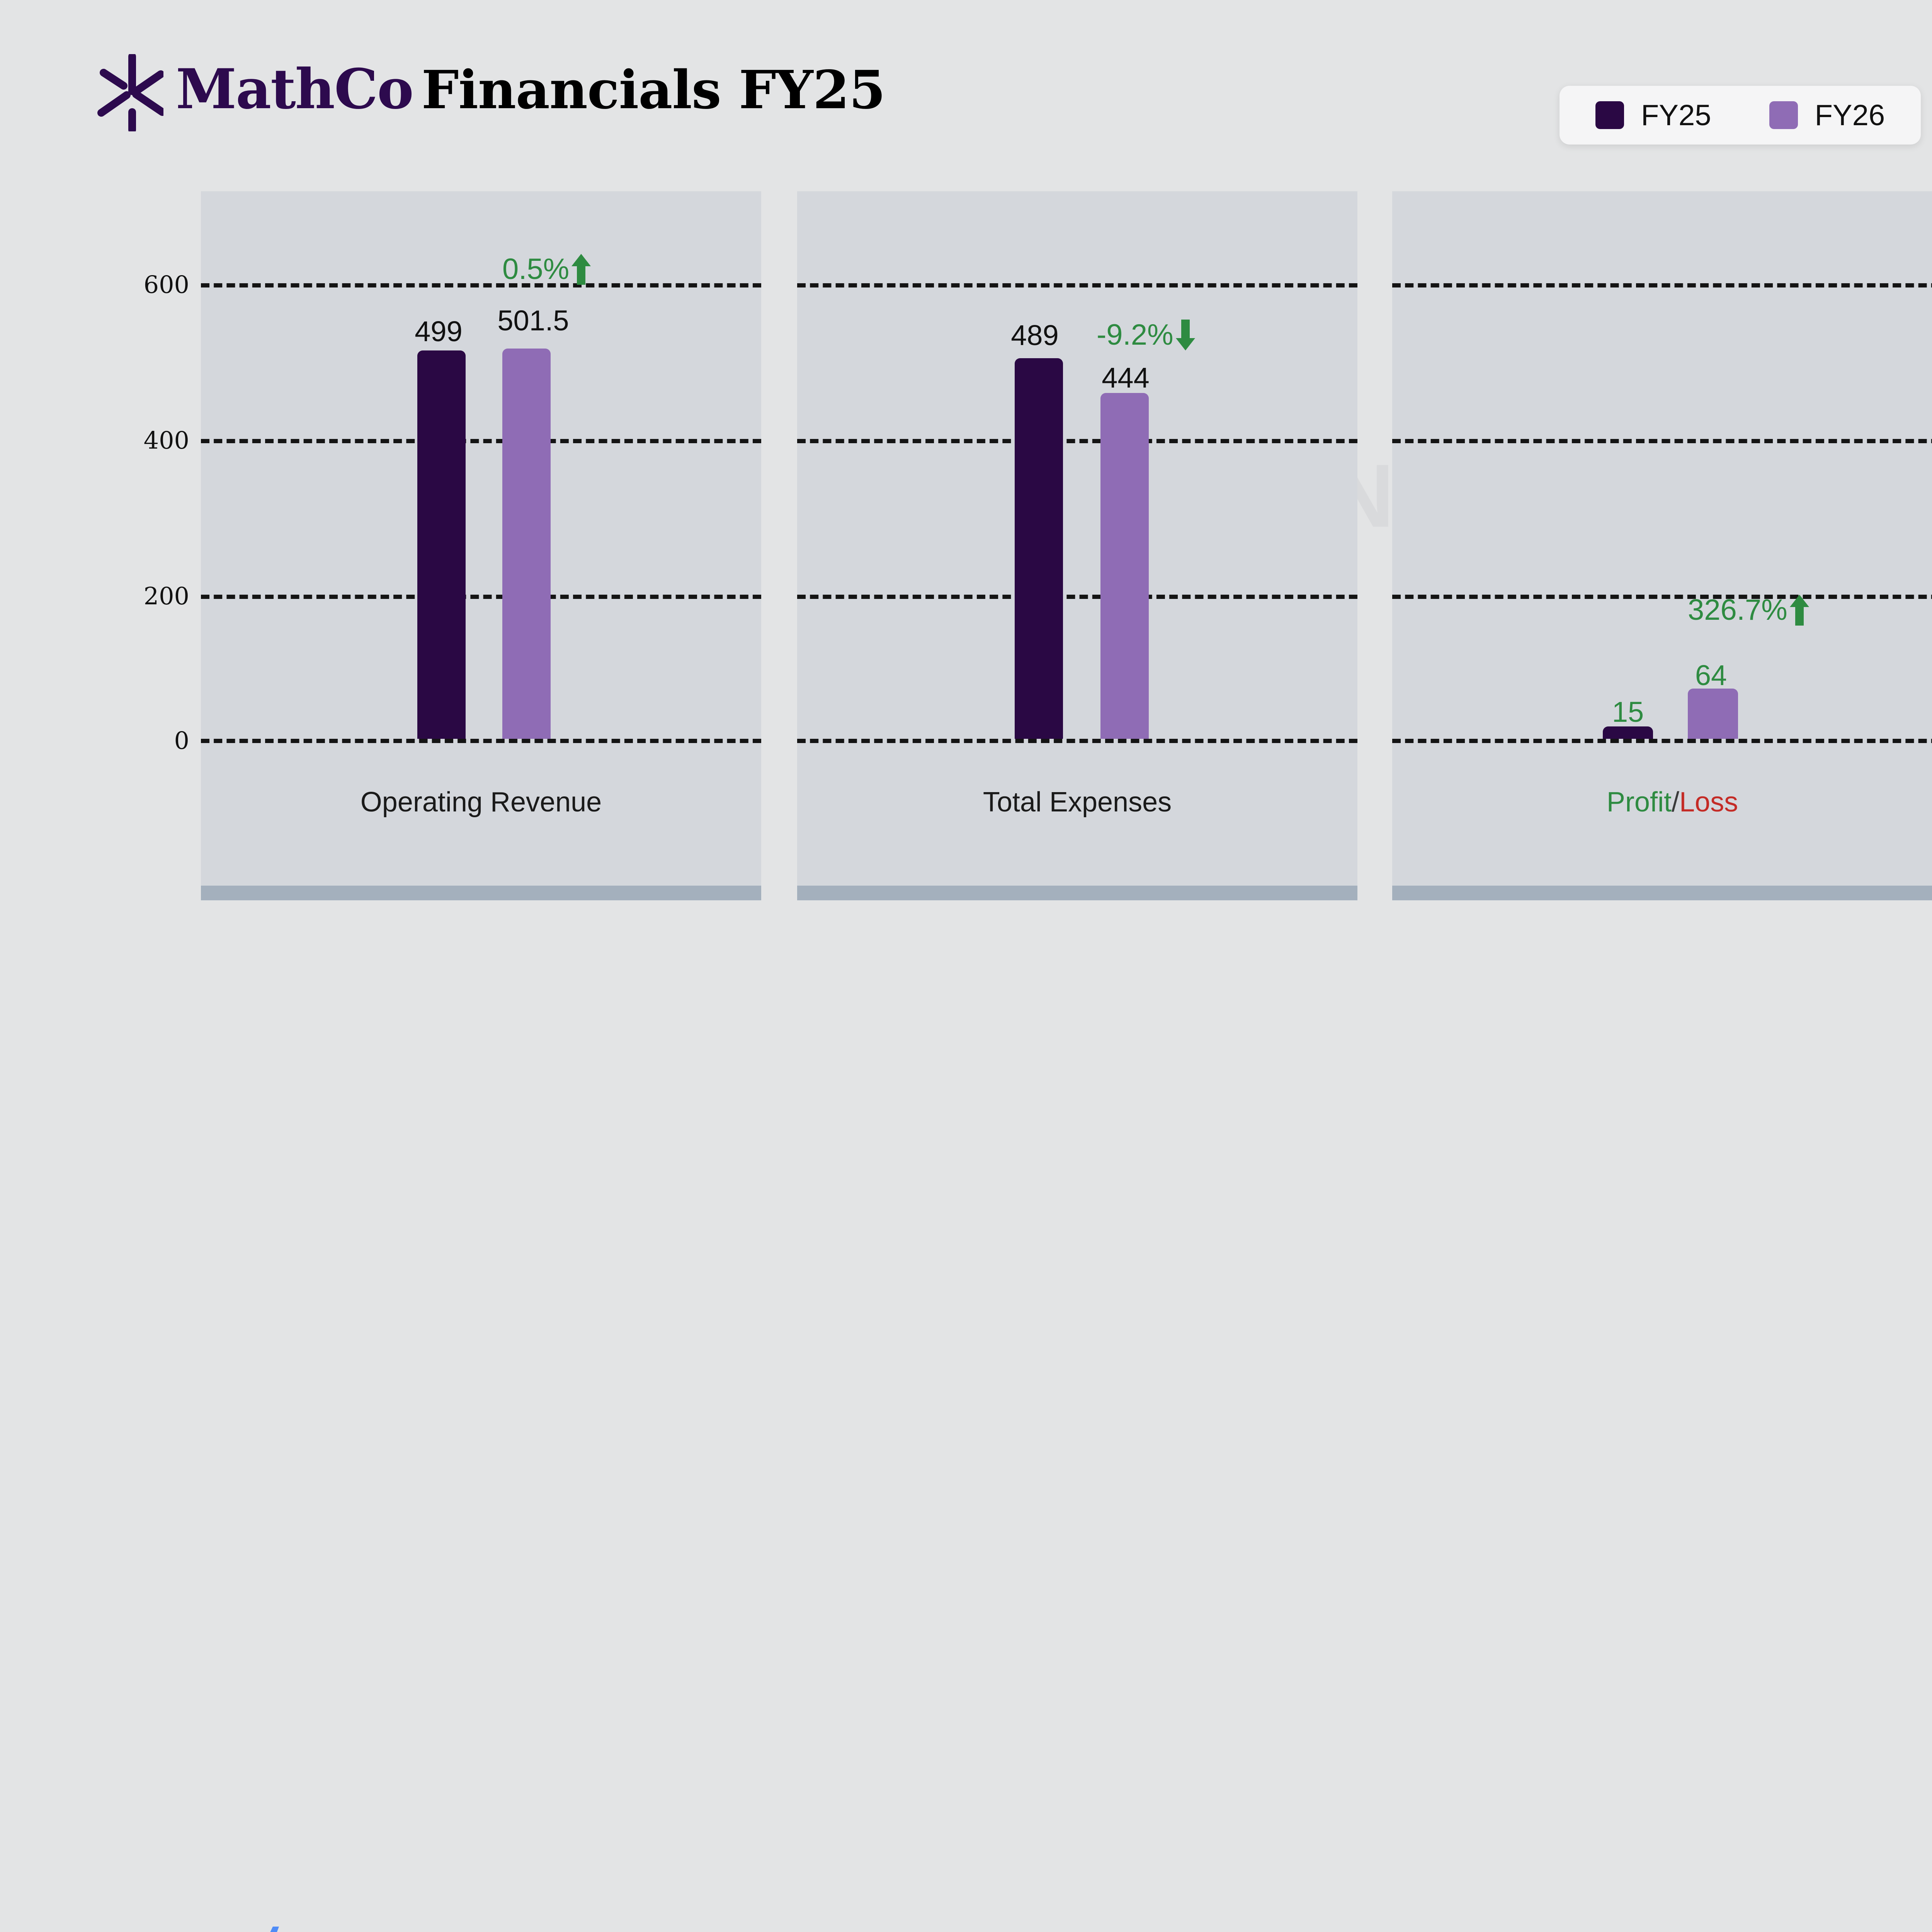 This screenshot has height=1932, width=1932. Describe the element at coordinates (1035, 335) in the screenshot. I see `value-label-fy25: 489` at that location.